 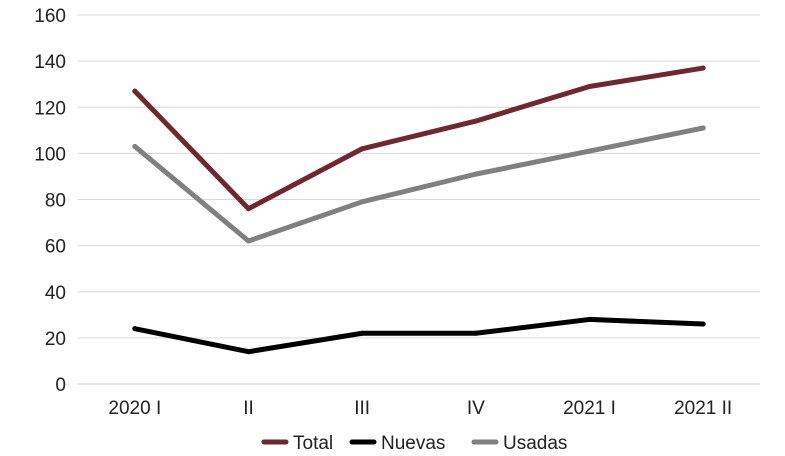 I want to click on x-tick-label: III, so click(x=362, y=408).